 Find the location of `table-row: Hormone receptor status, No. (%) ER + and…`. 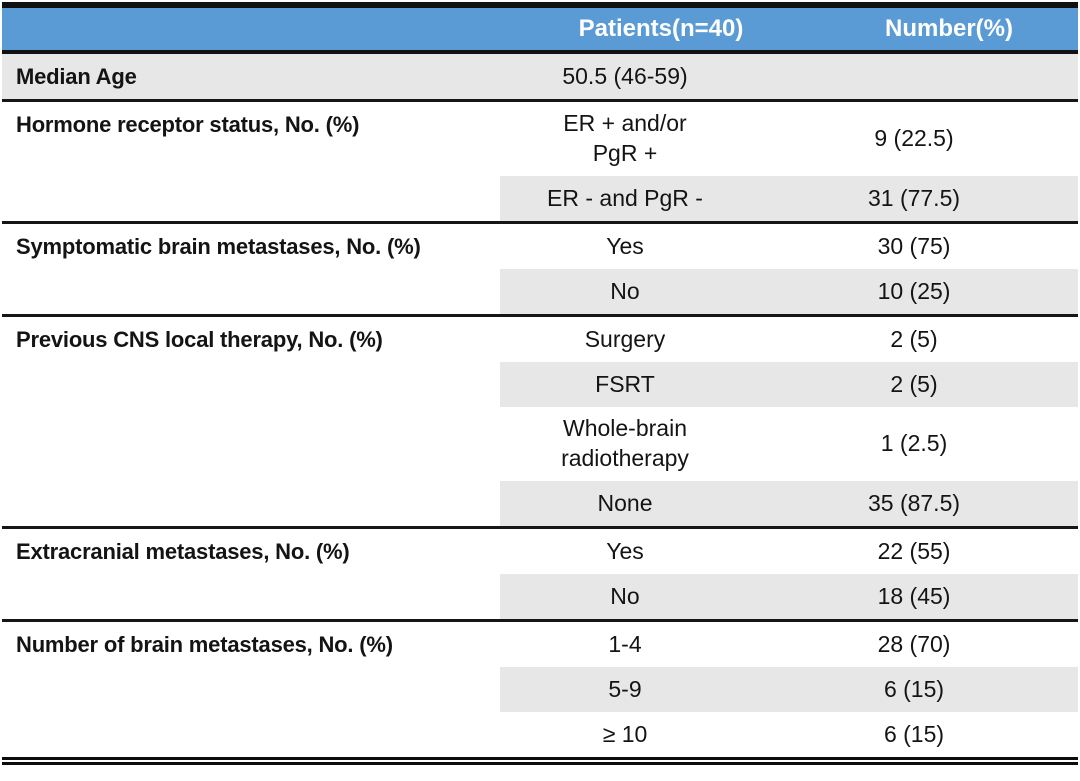

table-row: Hormone receptor status, No. (%) ER + and… is located at coordinates (540, 139).